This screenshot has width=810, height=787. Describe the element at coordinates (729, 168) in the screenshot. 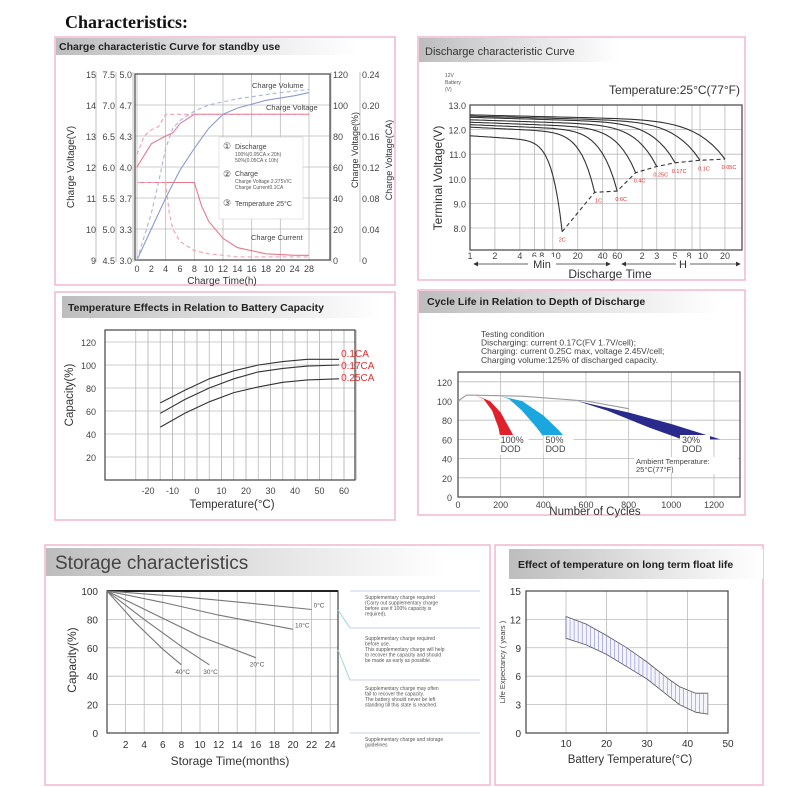

I see `rate-label: 0.05C` at that location.